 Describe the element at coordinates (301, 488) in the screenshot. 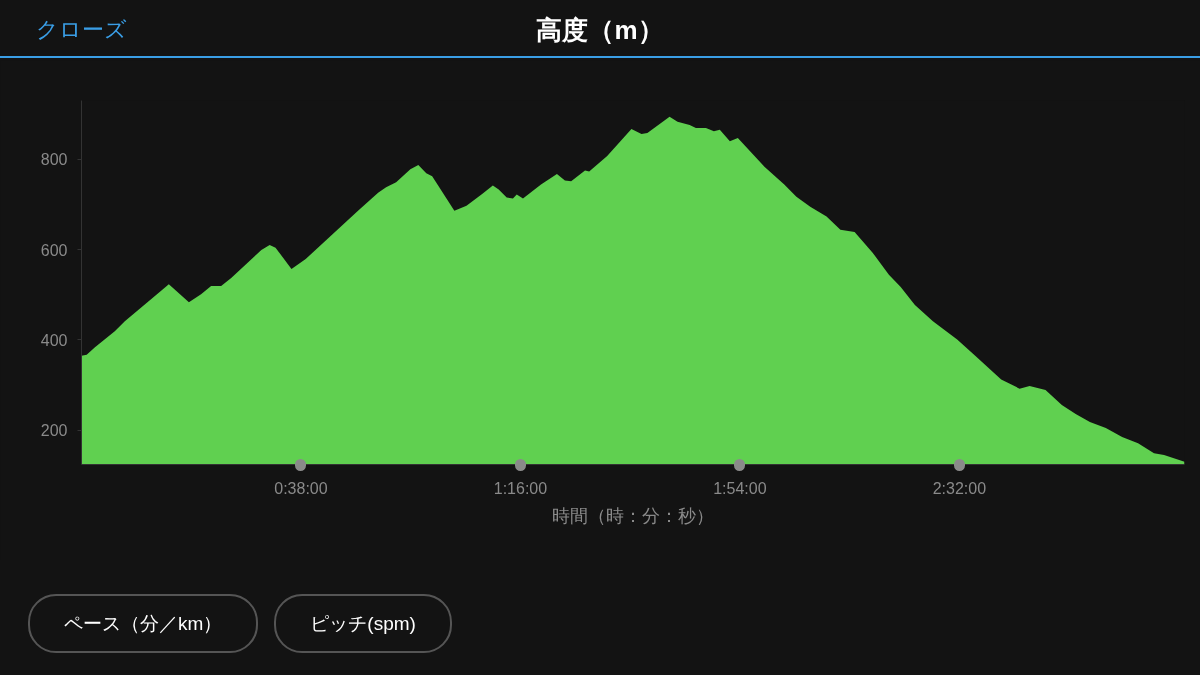

I see `x-tick-label: 0:38:00` at that location.